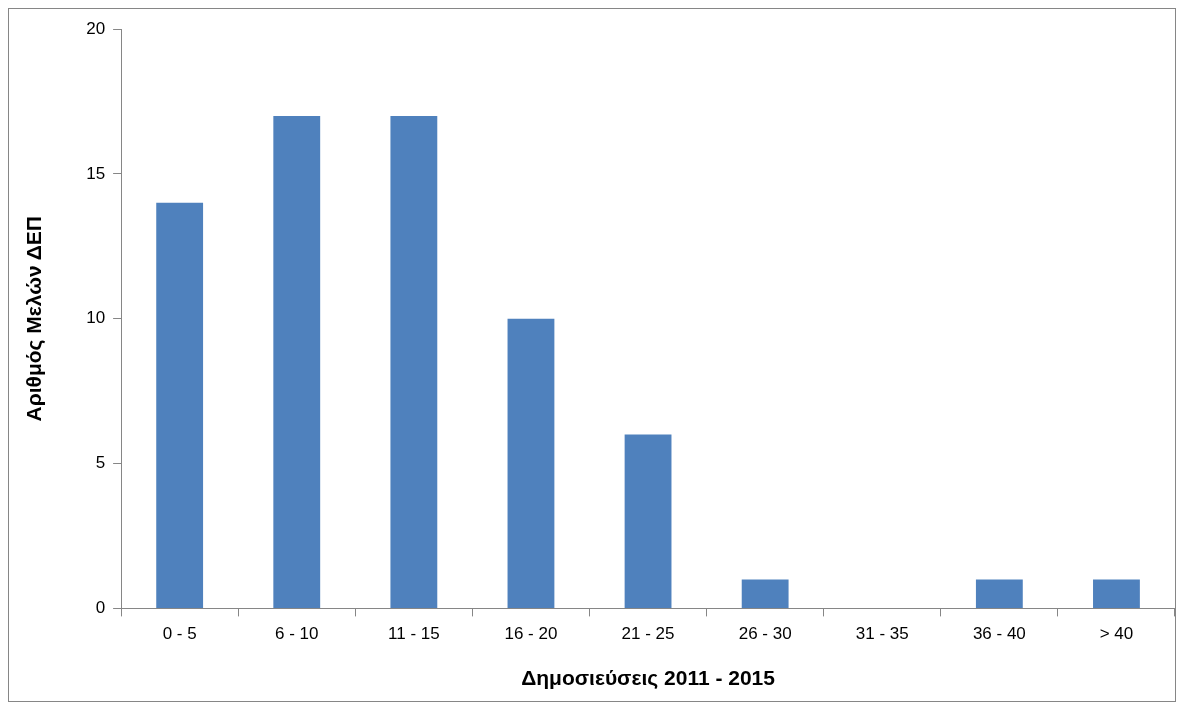 The height and width of the screenshot is (710, 1184). I want to click on x-tick-label: 6 - 10, so click(297, 634).